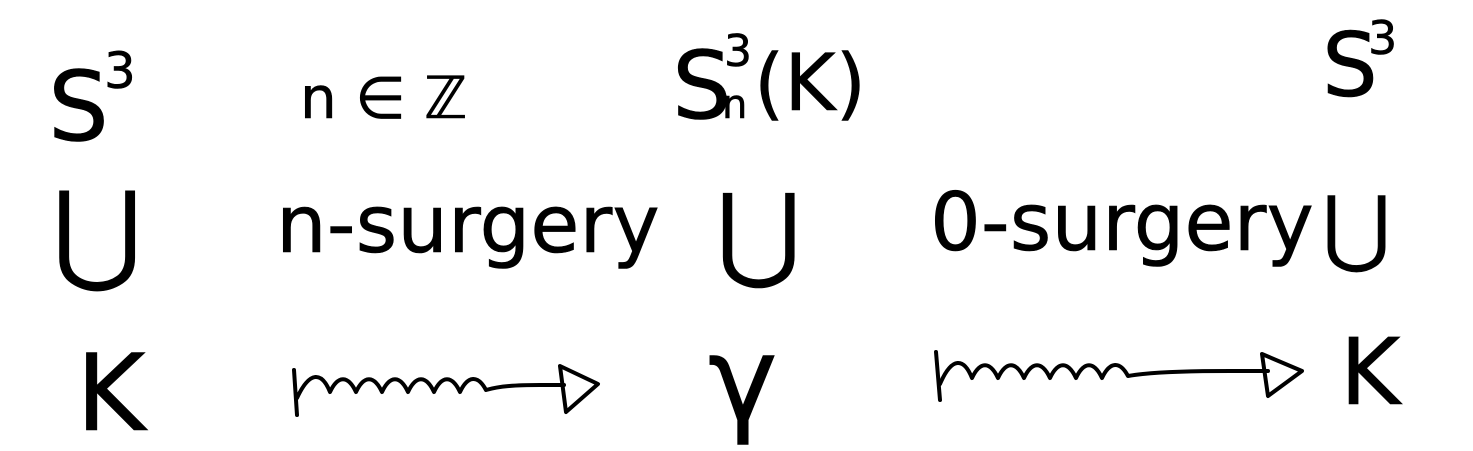  What do you see at coordinates (1371, 372) in the screenshot?
I see `right-knot-label: K` at bounding box center [1371, 372].